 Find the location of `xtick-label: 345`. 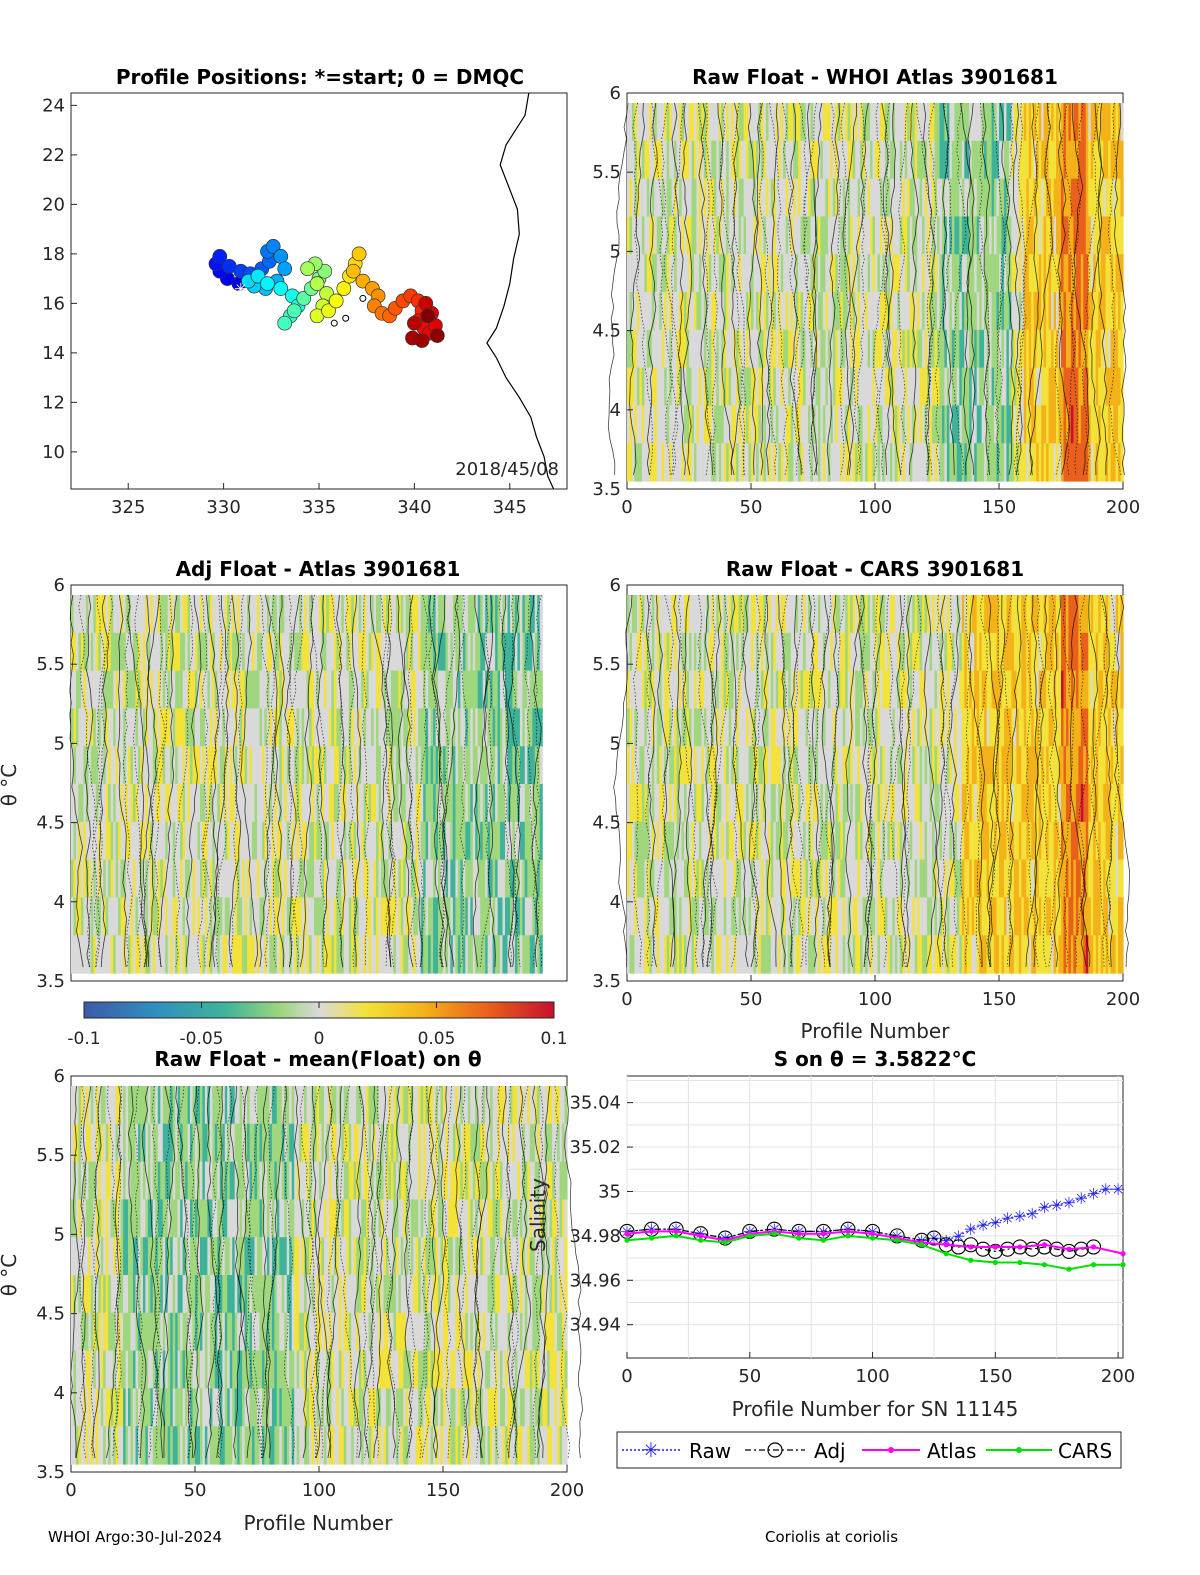

xtick-label: 345 is located at coordinates (510, 507).